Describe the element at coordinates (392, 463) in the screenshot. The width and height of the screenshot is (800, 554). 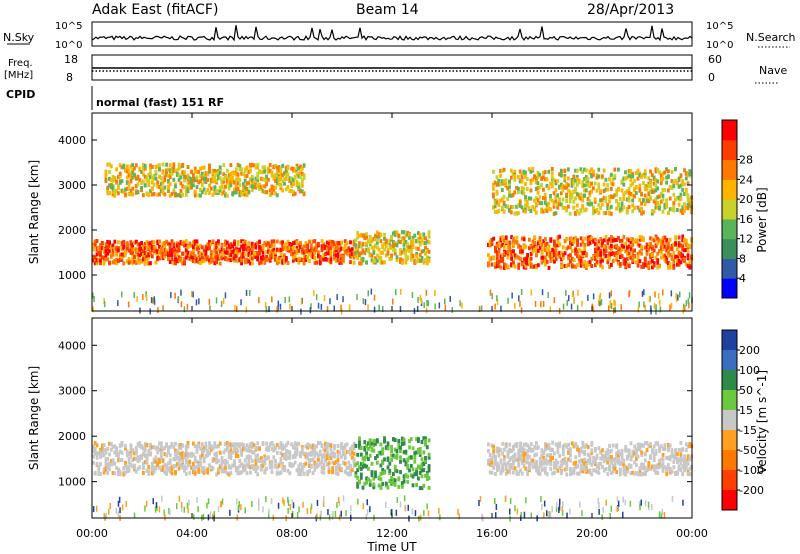
I see `heatmap-feature-midday_patch` at that location.